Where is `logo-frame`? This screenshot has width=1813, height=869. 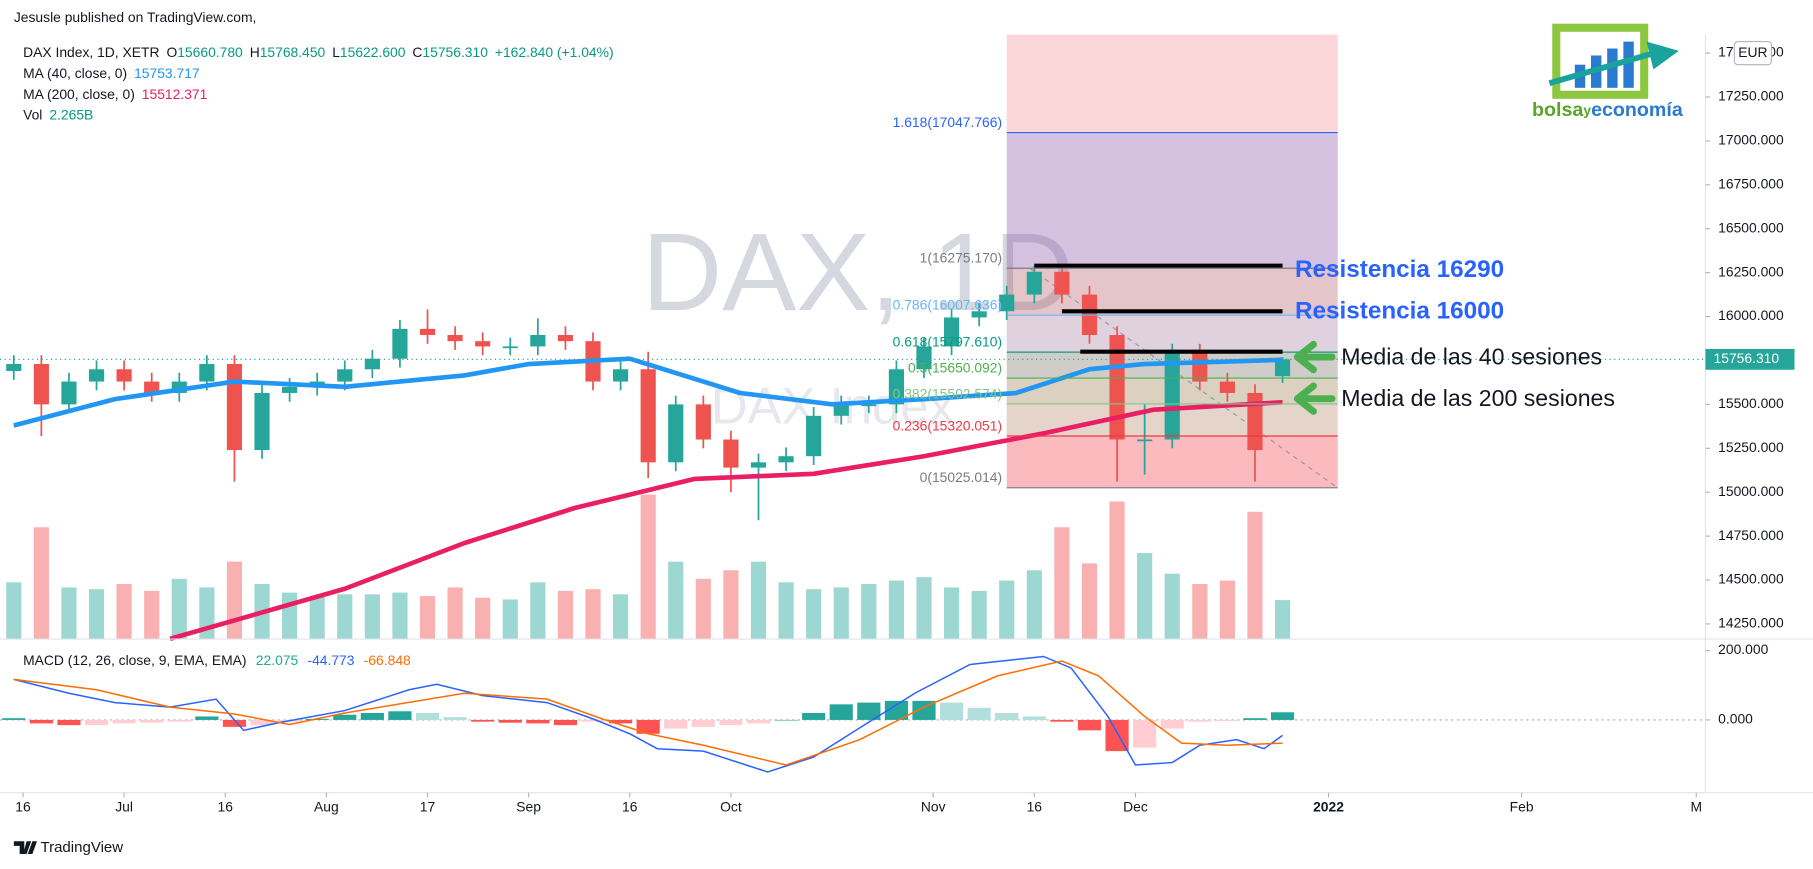
logo-frame is located at coordinates (1600, 61).